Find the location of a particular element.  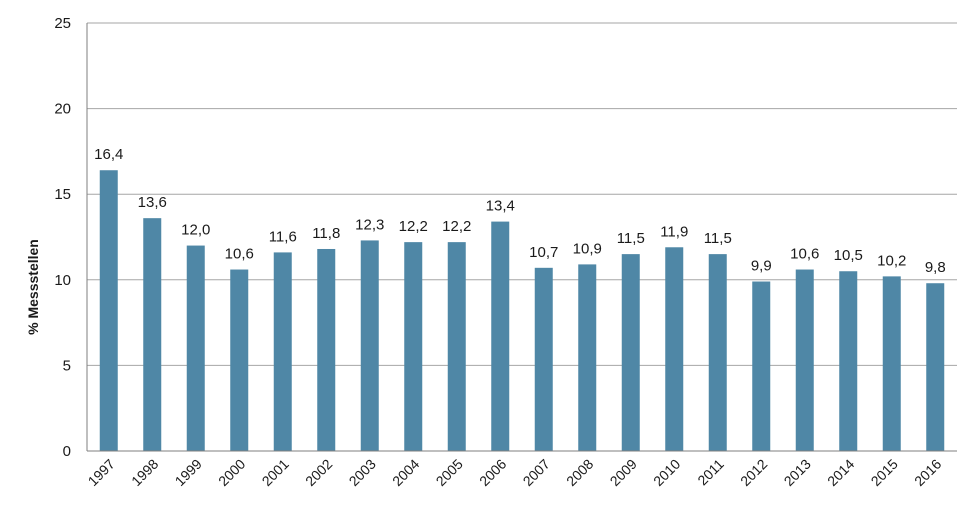

x-tick-label: 2001 is located at coordinates (275, 472).